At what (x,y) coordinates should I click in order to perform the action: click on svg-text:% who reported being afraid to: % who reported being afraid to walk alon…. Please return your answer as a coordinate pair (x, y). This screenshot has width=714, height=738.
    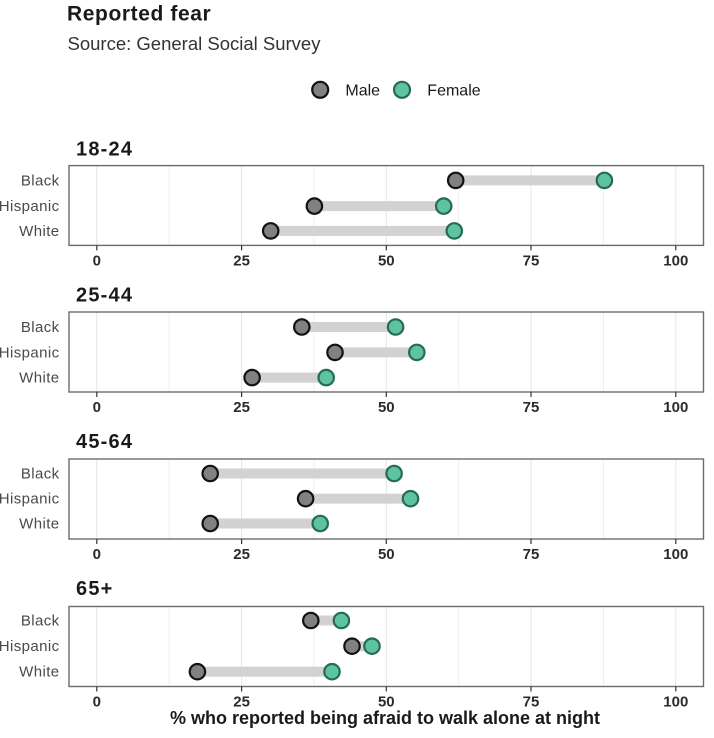
    Looking at the image, I should click on (385, 718).